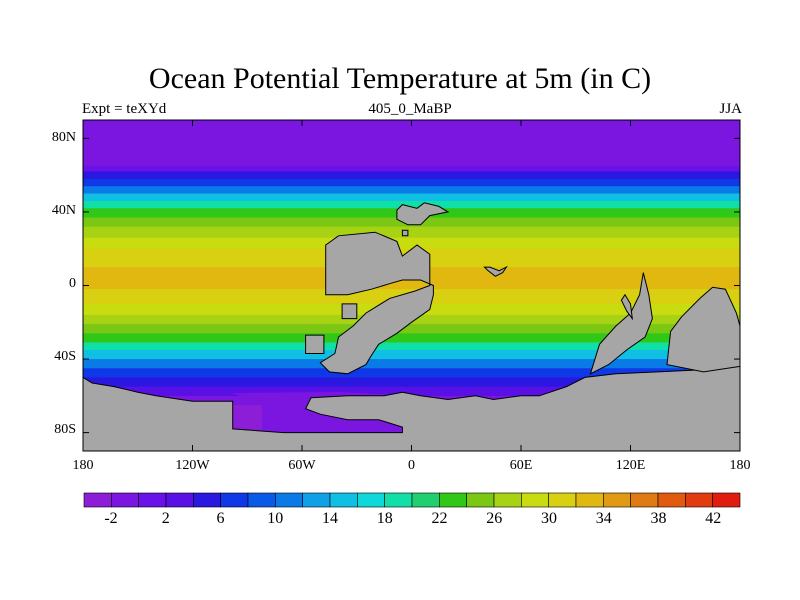 This screenshot has height=600, width=800. Describe the element at coordinates (72, 283) in the screenshot. I see `y-tick-label: 0` at that location.